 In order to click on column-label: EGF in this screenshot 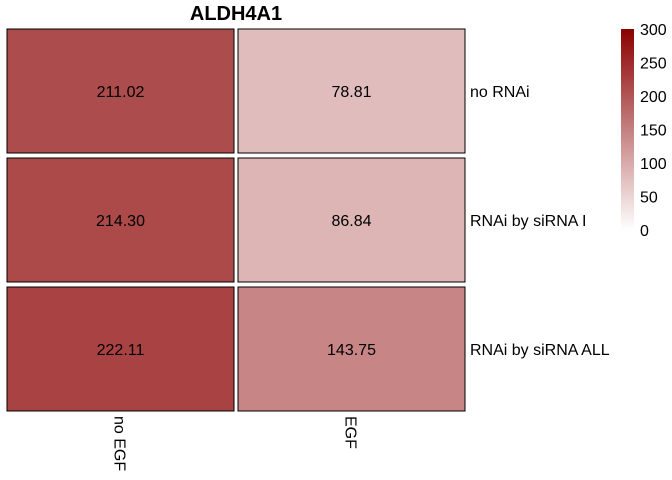, I will do `click(350, 432)`.